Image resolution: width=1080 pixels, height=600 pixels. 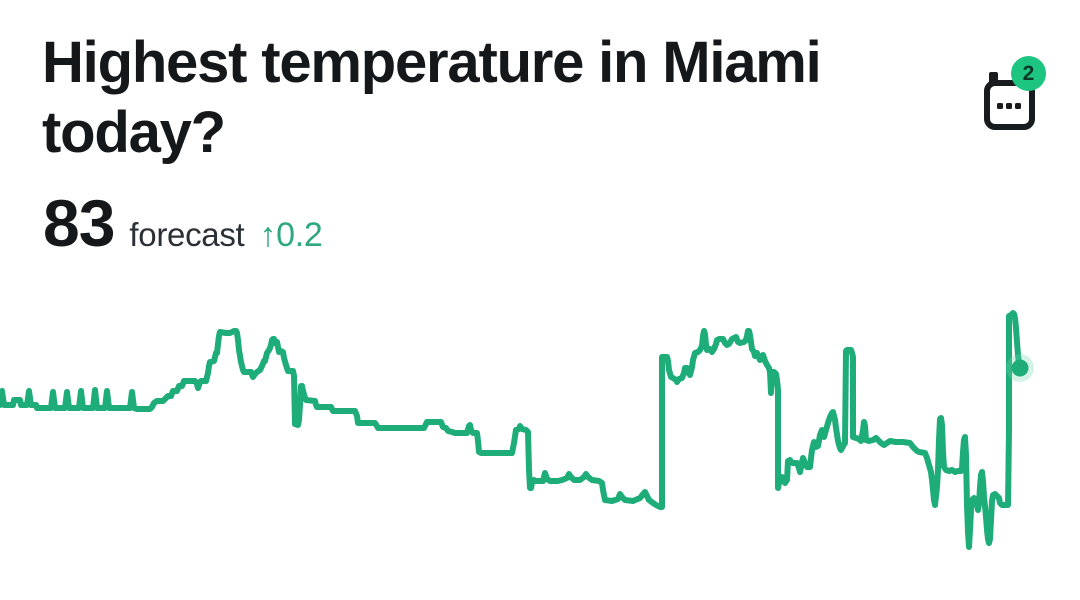 I want to click on change-value: 0.2, so click(x=299, y=235).